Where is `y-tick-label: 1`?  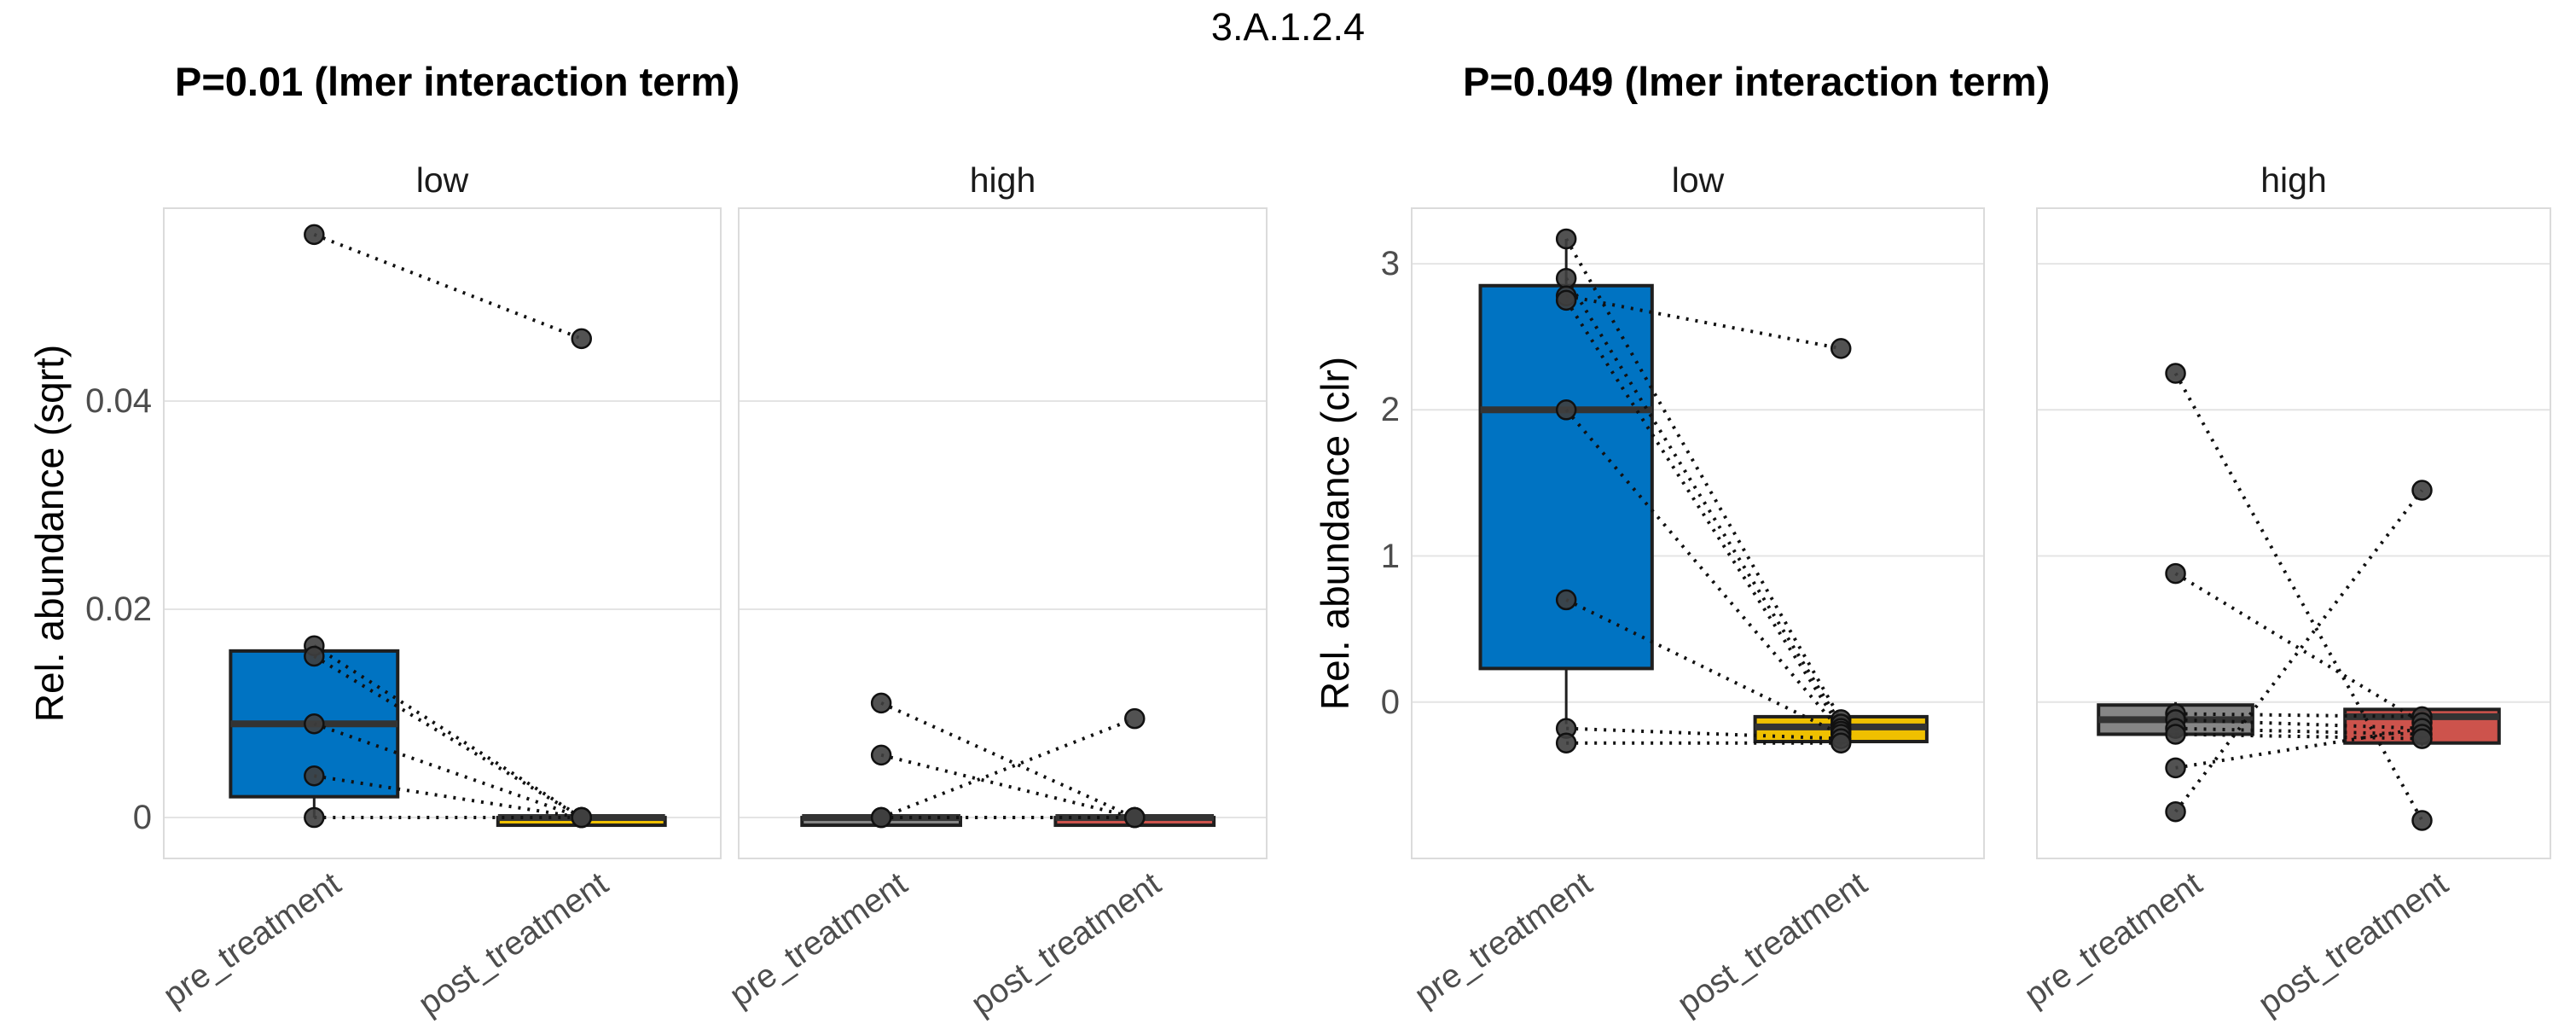
y-tick-label: 1 is located at coordinates (1390, 556).